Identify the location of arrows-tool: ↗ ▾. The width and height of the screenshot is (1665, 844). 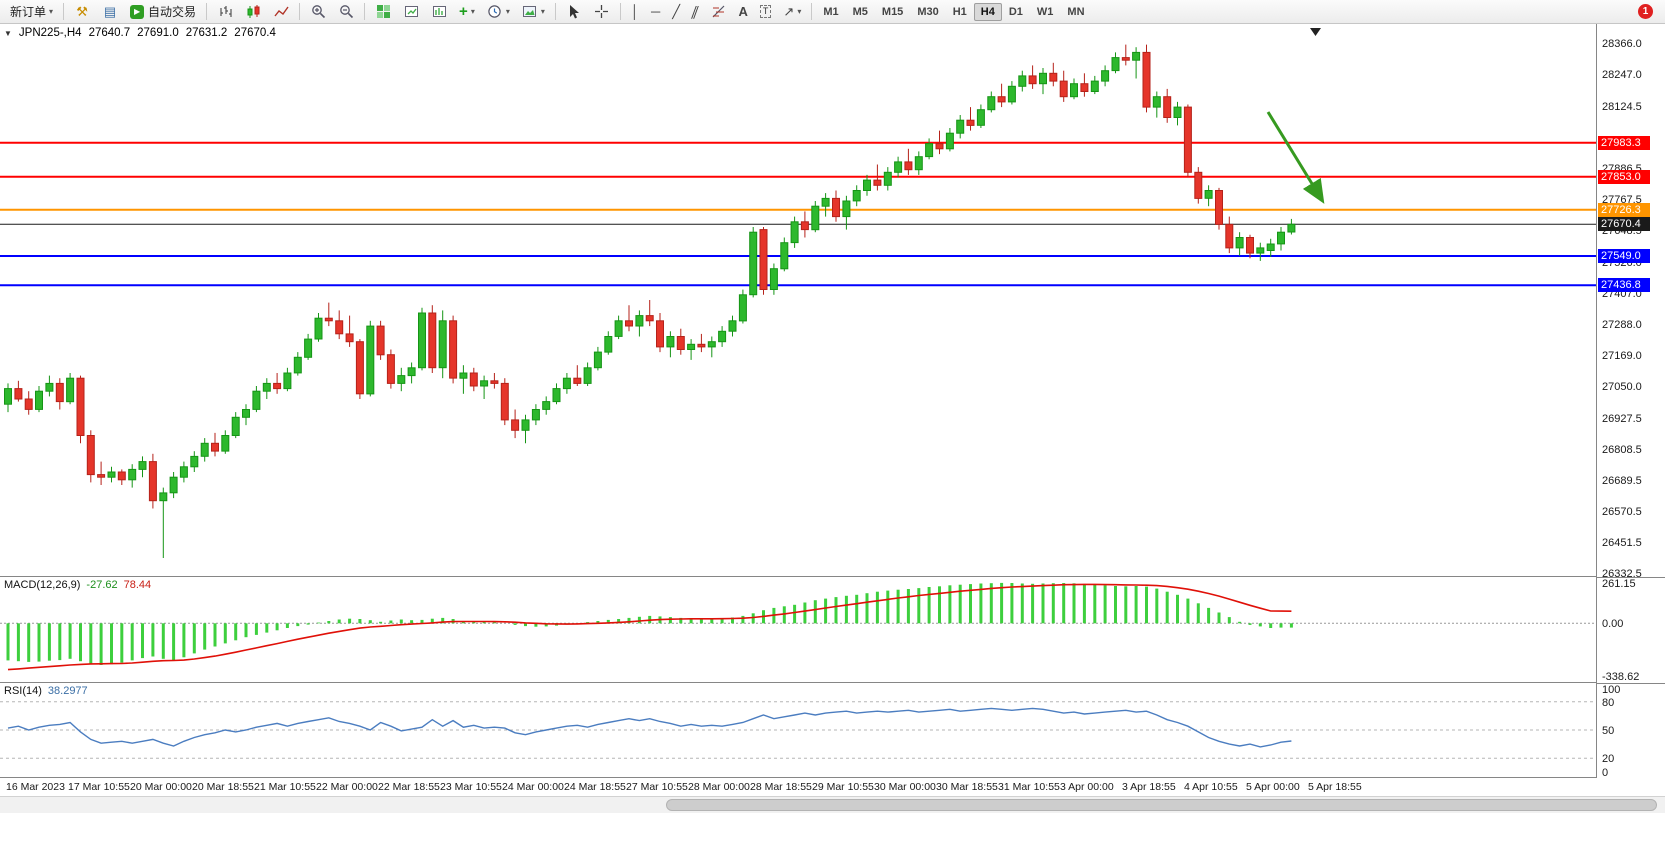
(792, 12).